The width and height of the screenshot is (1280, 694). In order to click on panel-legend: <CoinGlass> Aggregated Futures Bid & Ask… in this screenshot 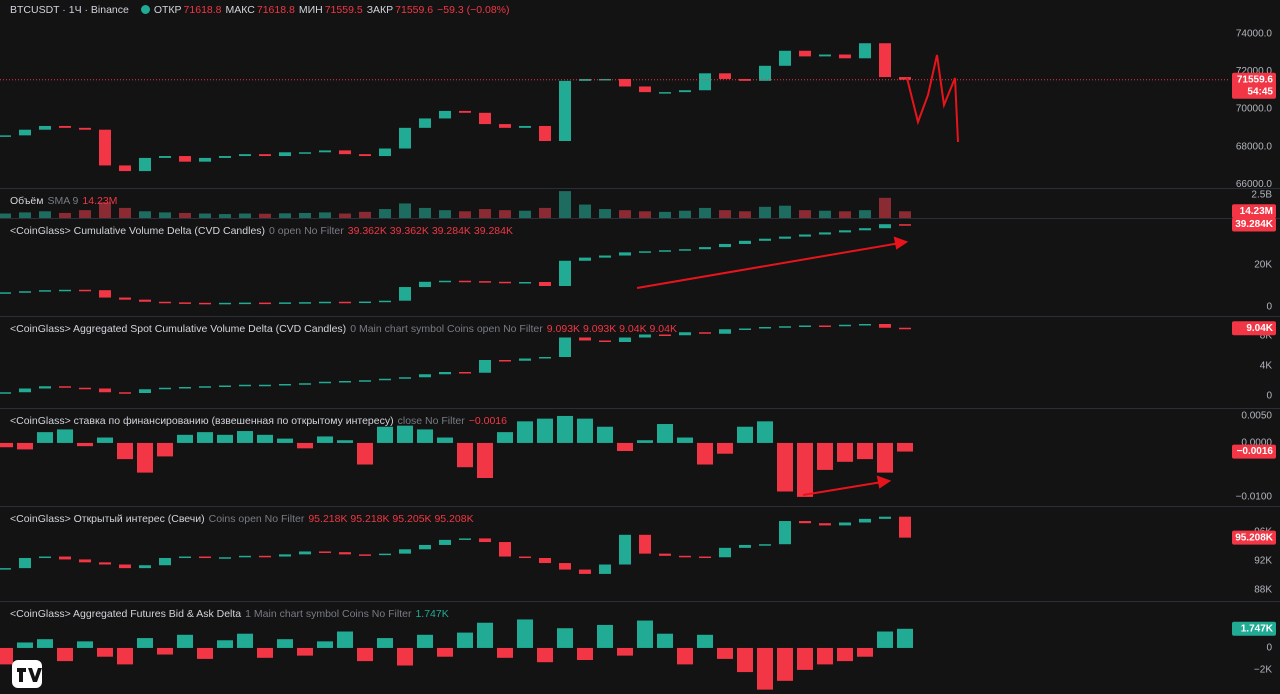, I will do `click(231, 614)`.